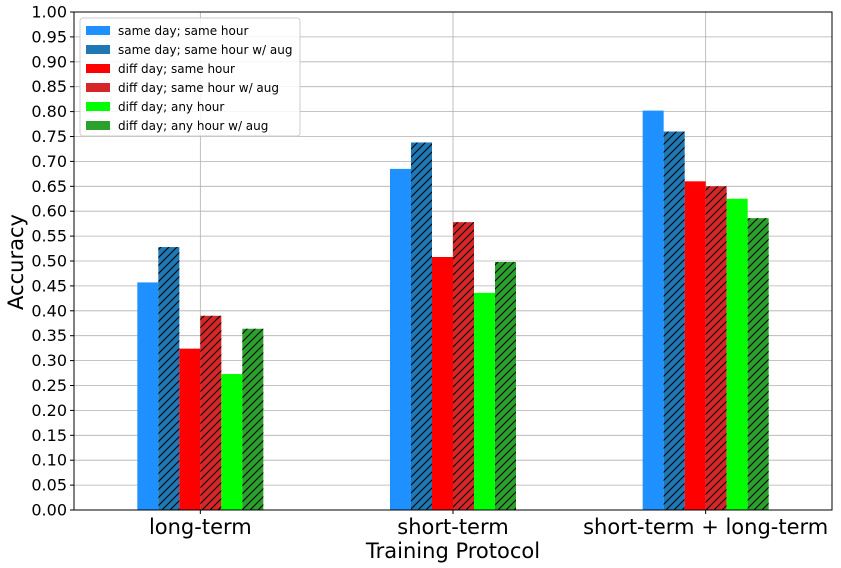 The image size is (841, 568). Describe the element at coordinates (176, 69) in the screenshot. I see `legend-label: diff day; same hour` at that location.